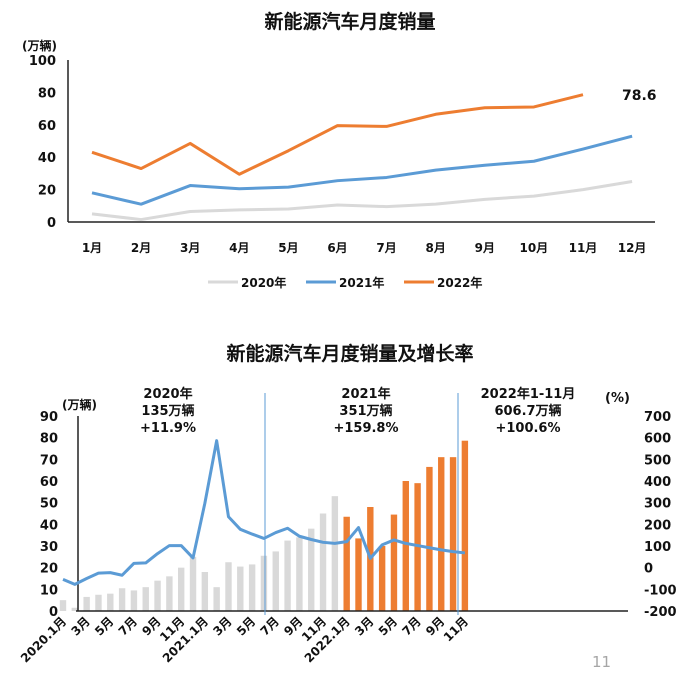  What do you see at coordinates (657, 525) in the screenshot?
I see `chart2-y2-tick: 200` at bounding box center [657, 525].